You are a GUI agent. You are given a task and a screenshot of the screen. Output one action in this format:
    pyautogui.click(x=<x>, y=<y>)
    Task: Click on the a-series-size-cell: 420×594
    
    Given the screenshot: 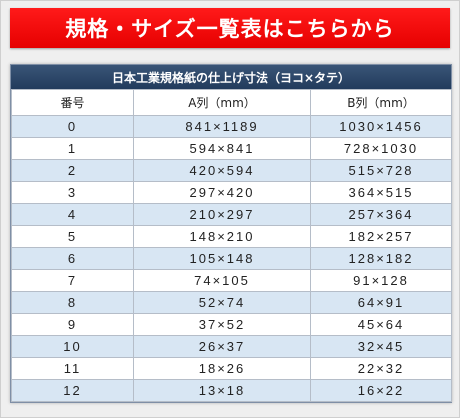 What is the action you would take?
    pyautogui.click(x=222, y=170)
    